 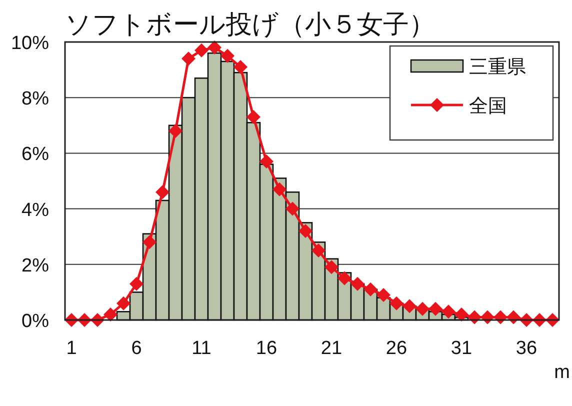 I want to click on legend-label: 三重県, so click(x=497, y=67).